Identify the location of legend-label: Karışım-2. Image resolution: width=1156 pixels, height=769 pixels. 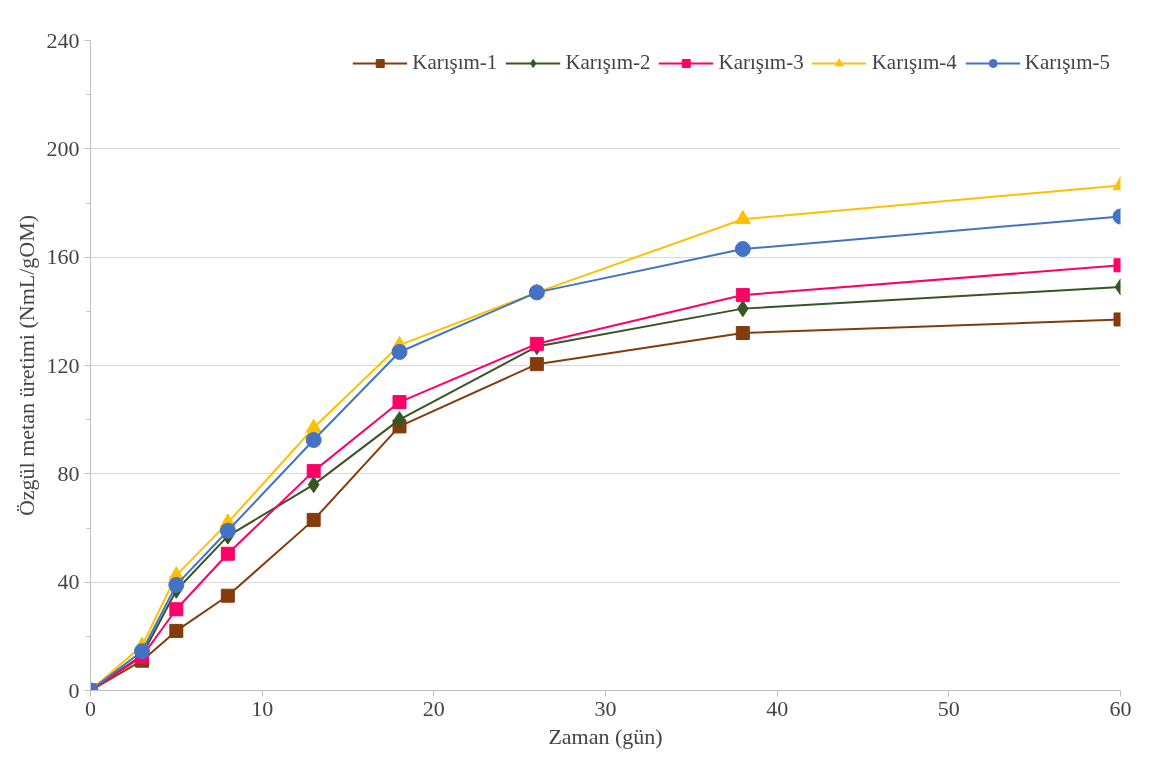
(608, 62).